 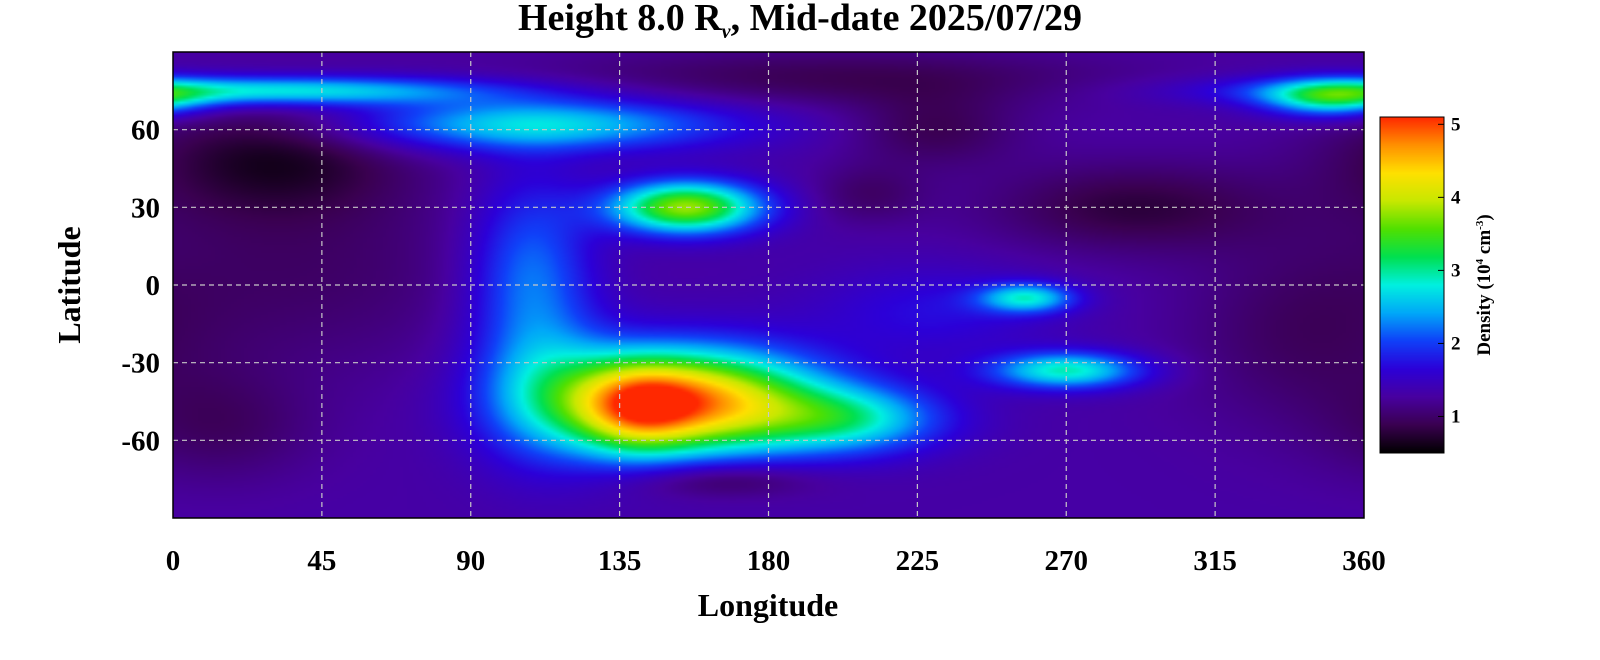 I want to click on colorbar-gradient, so click(x=1412, y=285).